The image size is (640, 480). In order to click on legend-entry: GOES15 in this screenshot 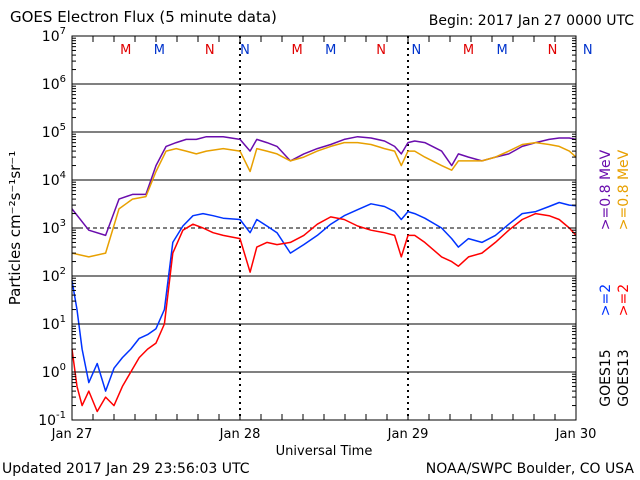, I will do `click(606, 377)`.